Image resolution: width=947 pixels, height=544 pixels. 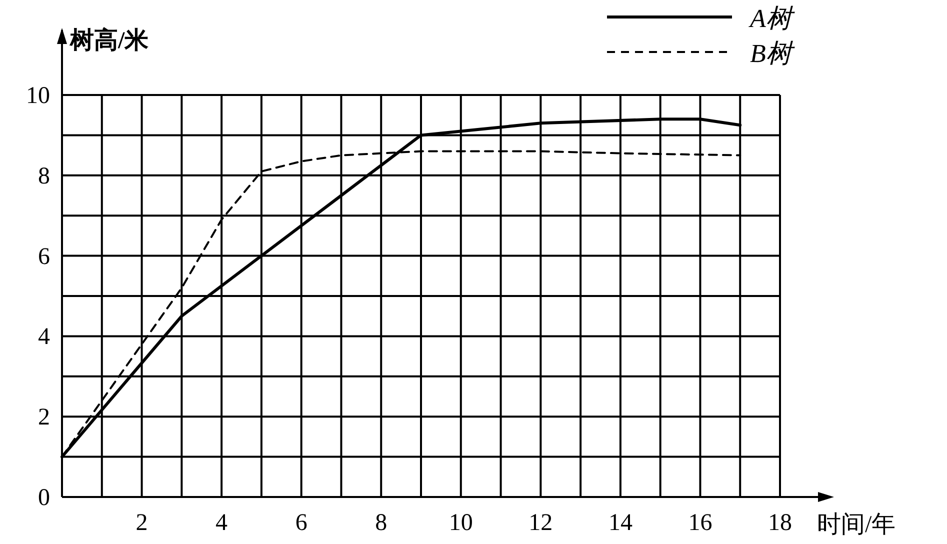 What do you see at coordinates (856, 525) in the screenshot?
I see `x-axis-title: 时间/年` at bounding box center [856, 525].